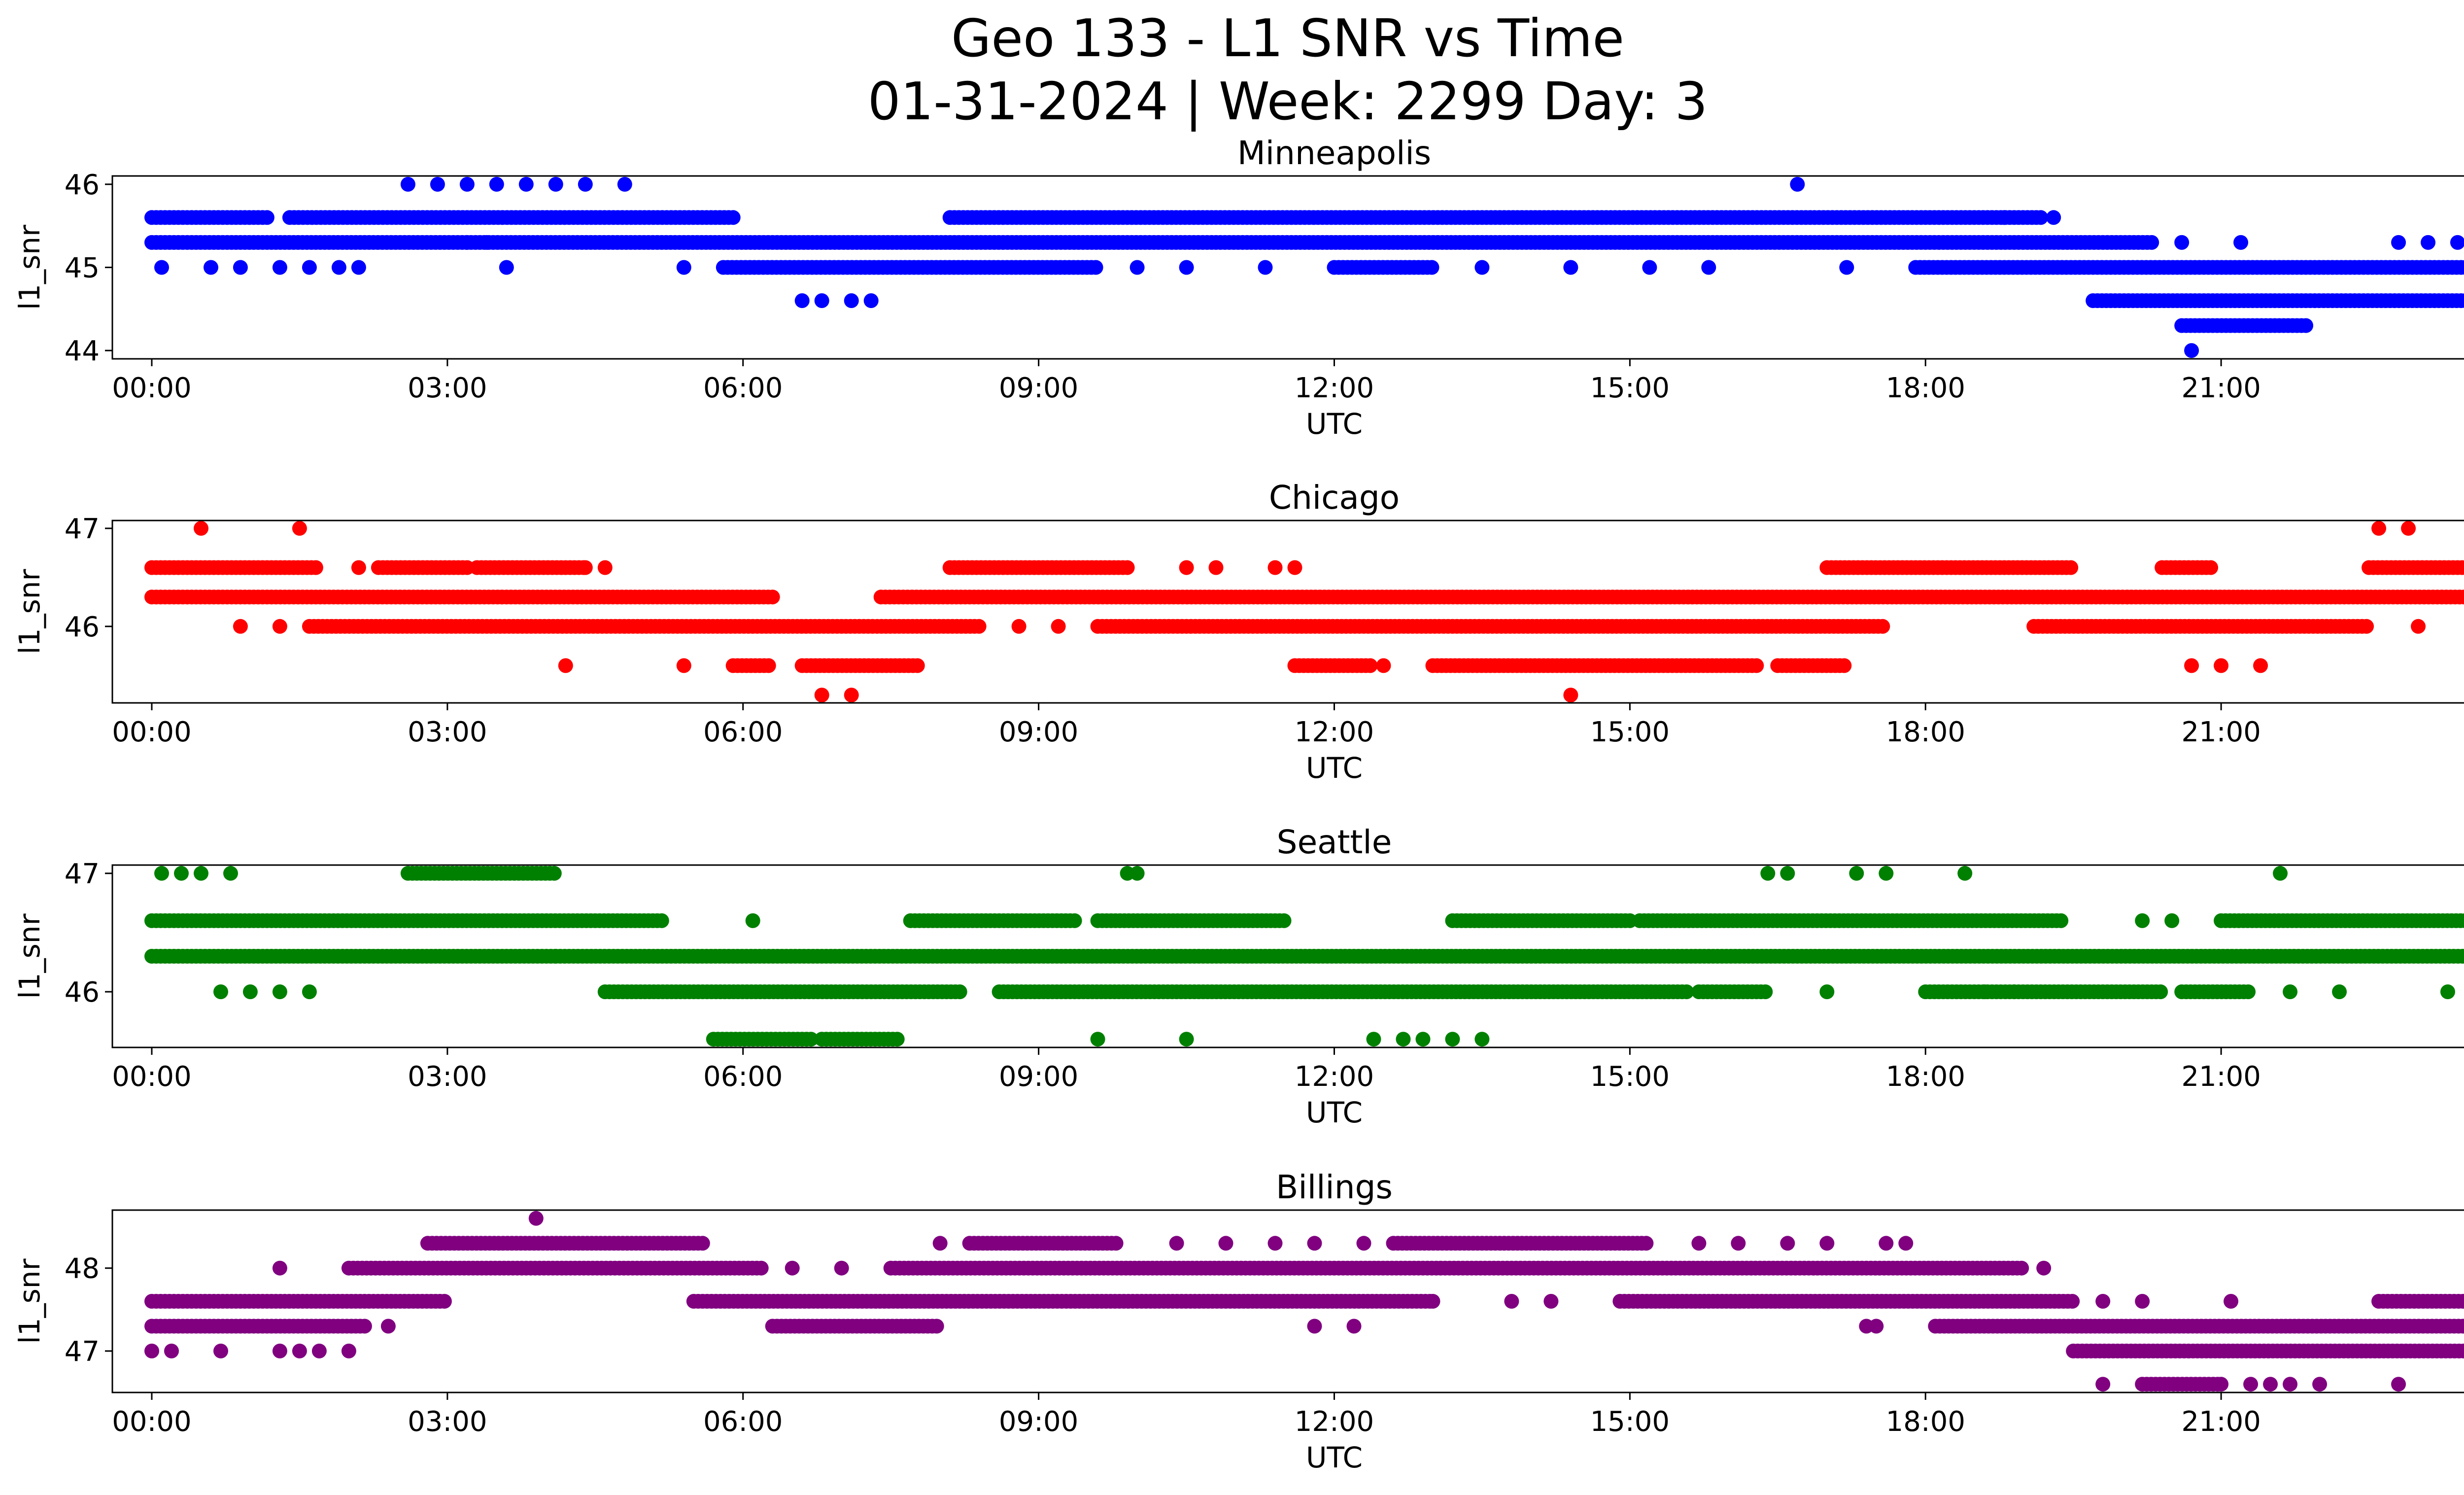  Describe the element at coordinates (2220, 732) in the screenshot. I see `x-tick-label: 21:00` at that location.